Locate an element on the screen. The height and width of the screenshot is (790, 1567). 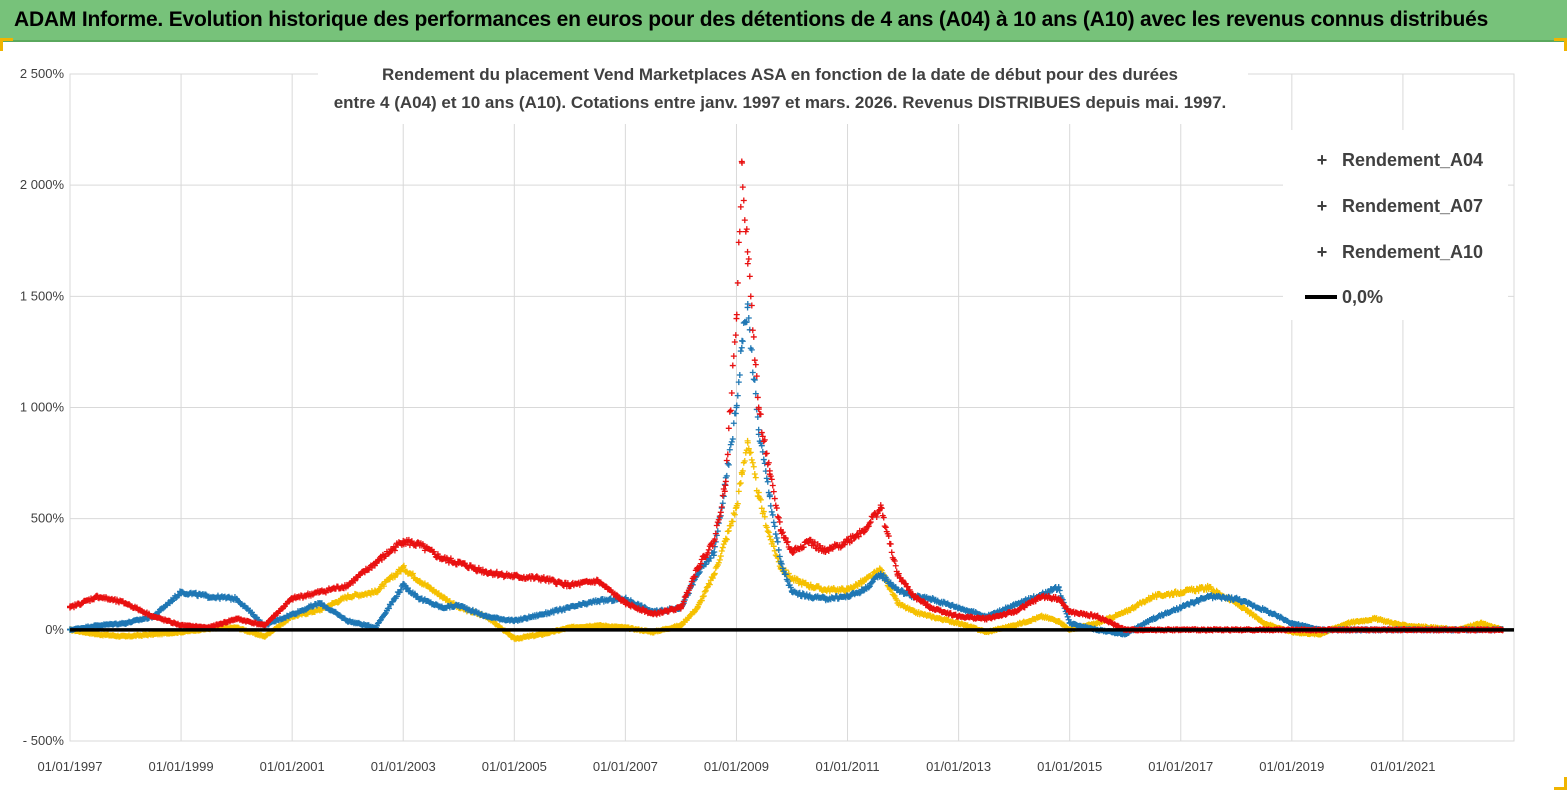
legend-label-a10: Rendement_A10 is located at coordinates (1412, 252).